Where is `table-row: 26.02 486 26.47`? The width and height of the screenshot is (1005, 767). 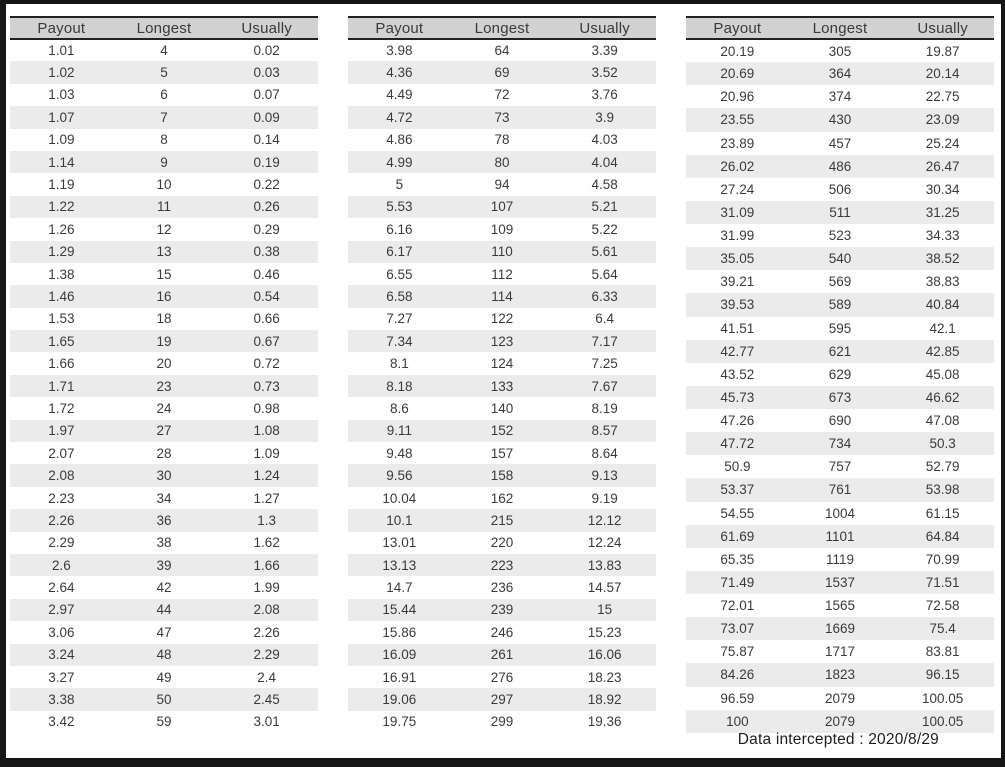
table-row: 26.02 486 26.47 is located at coordinates (840, 166).